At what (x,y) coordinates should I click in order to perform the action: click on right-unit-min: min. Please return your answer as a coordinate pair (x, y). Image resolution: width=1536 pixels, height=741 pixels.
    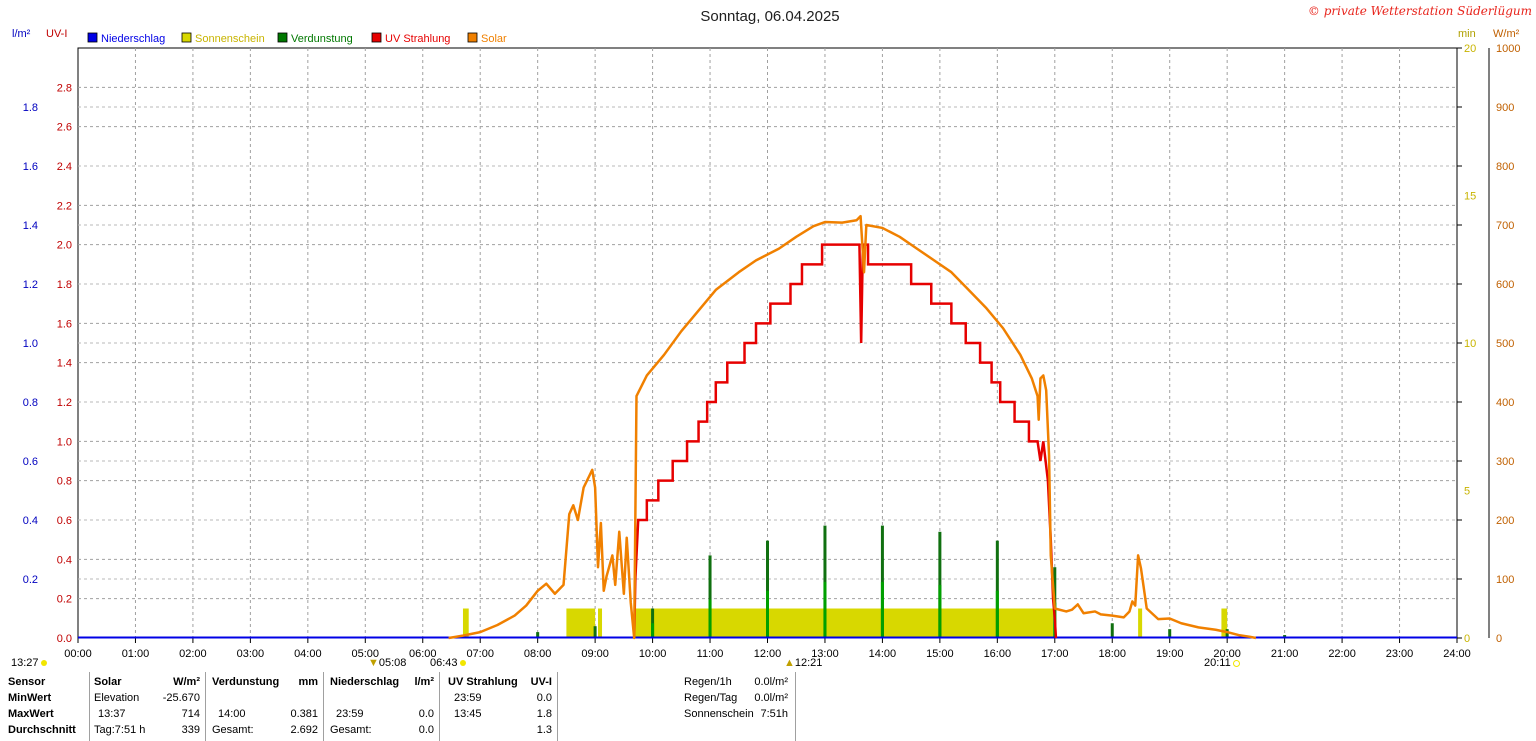
    Looking at the image, I should click on (1467, 34).